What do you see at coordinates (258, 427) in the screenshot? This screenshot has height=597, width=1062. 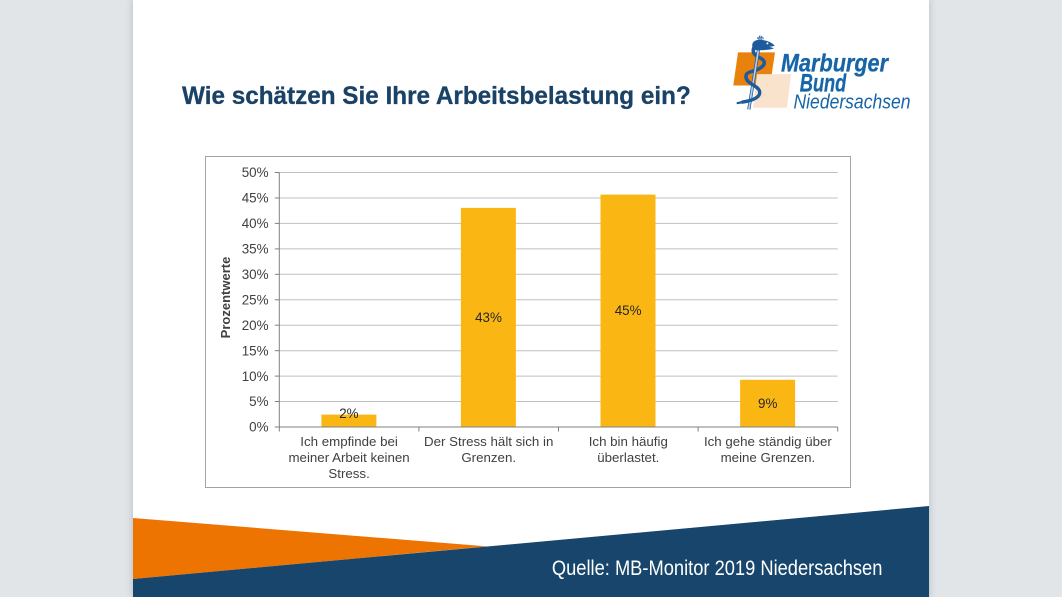 I see `svg-text: 0%` at bounding box center [258, 427].